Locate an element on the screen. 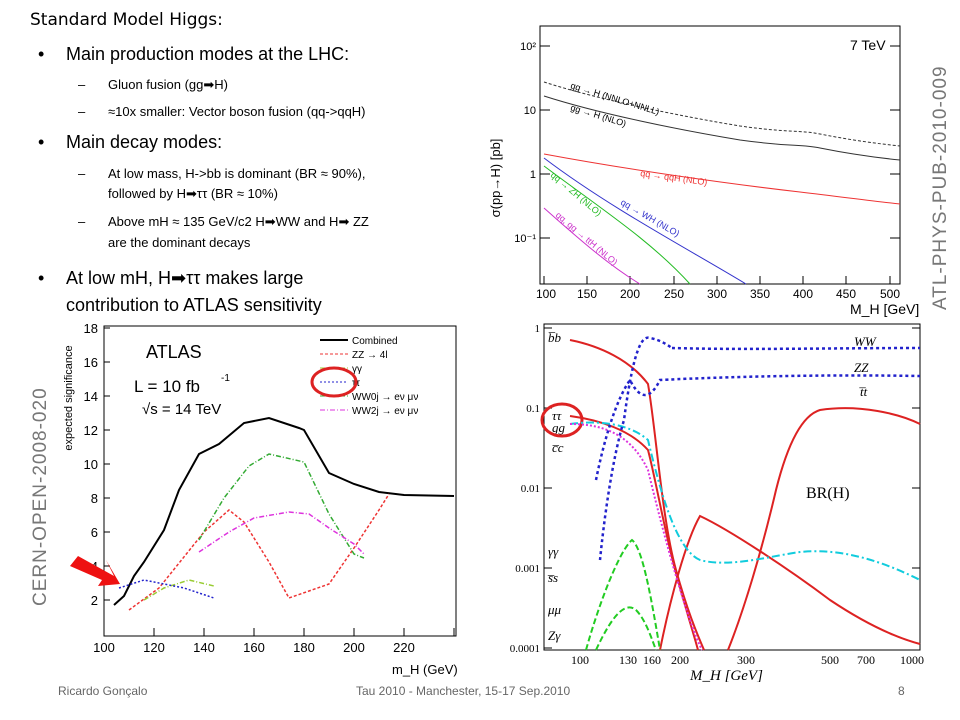  sig-legend-combined: Combined is located at coordinates (375, 341).